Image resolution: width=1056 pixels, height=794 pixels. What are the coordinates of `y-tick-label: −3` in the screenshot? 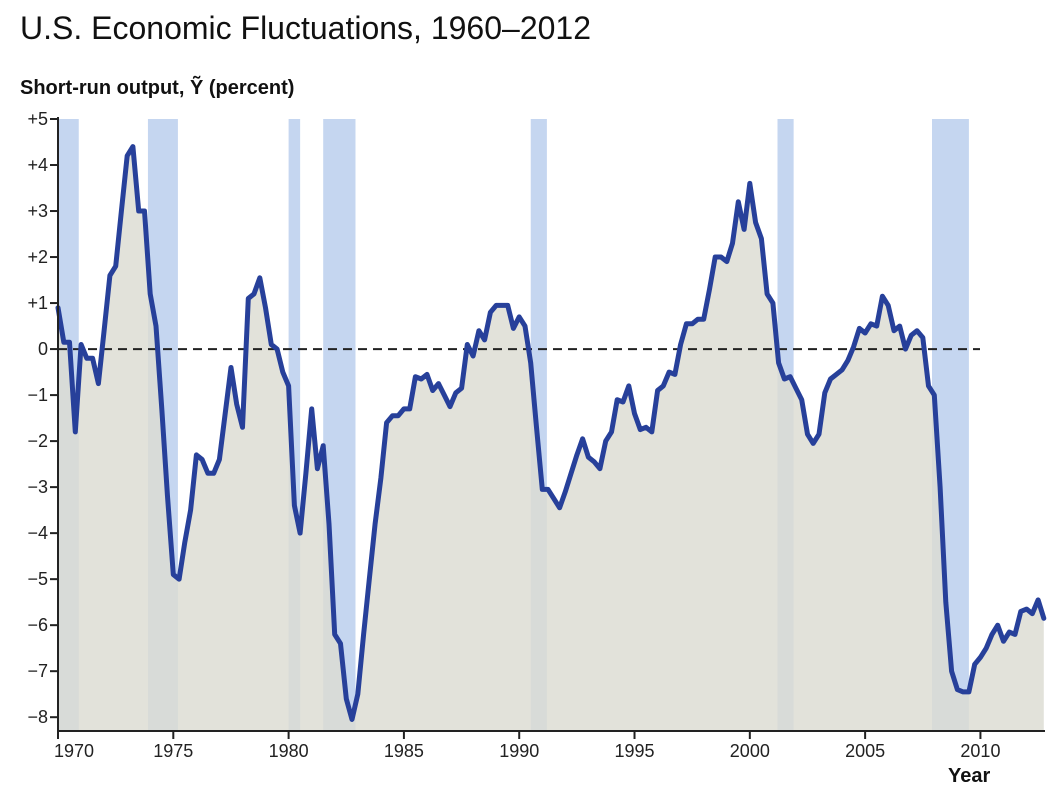 It's located at (37, 487).